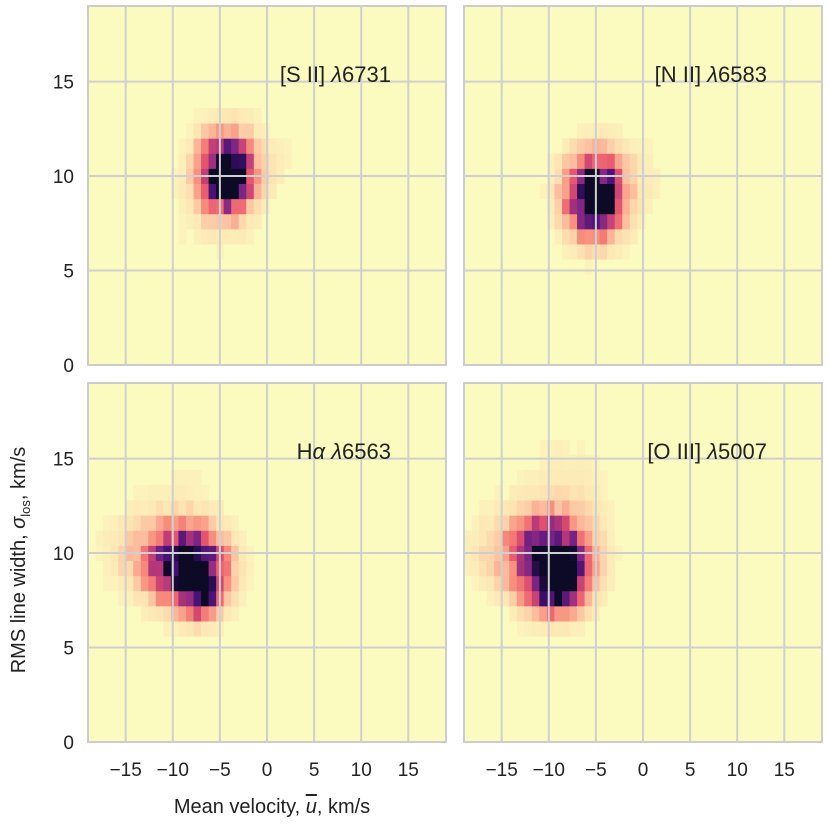 The image size is (830, 830). What do you see at coordinates (19, 473) in the screenshot?
I see `y-axis-title-unit: , km/s` at bounding box center [19, 473].